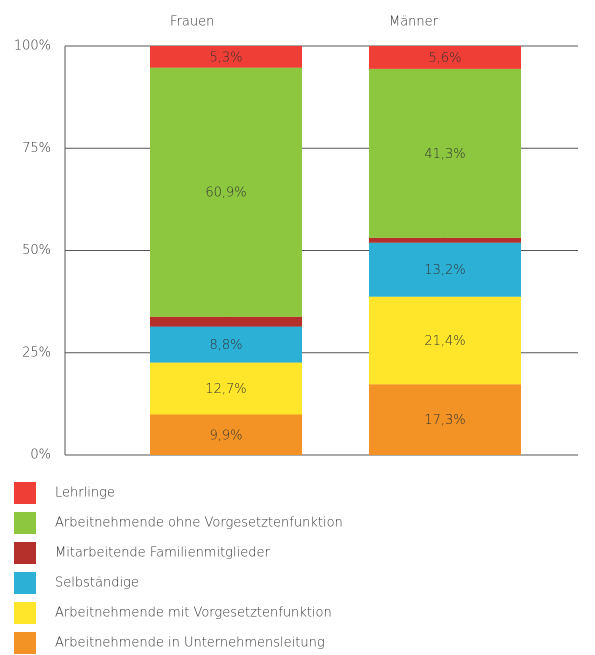 This screenshot has width=595, height=655. I want to click on data-label: 41,3%, so click(444, 154).